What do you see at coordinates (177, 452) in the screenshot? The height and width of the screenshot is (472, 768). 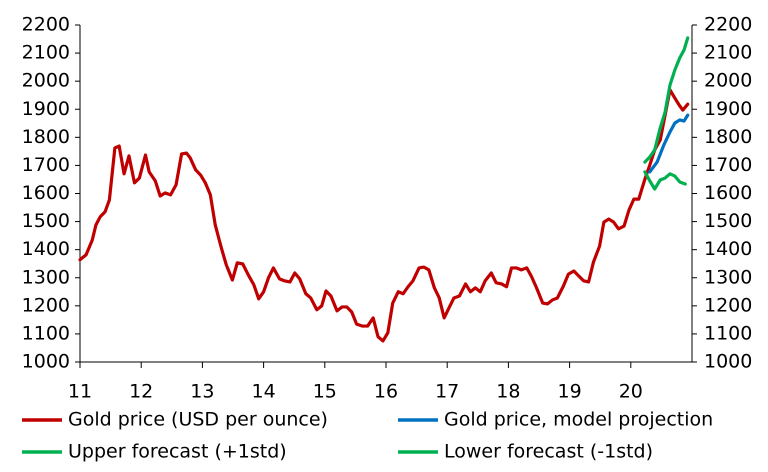 I see `legend-label: Upper forecast (+1std)` at bounding box center [177, 452].